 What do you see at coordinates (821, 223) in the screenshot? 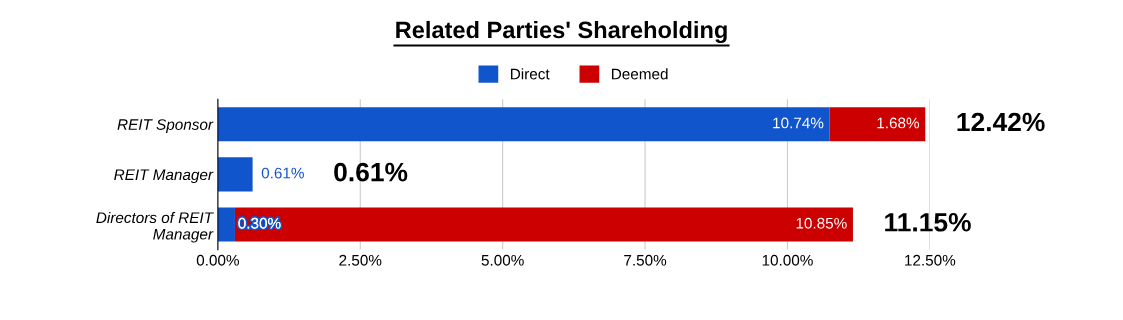
I see `data-label: 10.85%` at bounding box center [821, 223].